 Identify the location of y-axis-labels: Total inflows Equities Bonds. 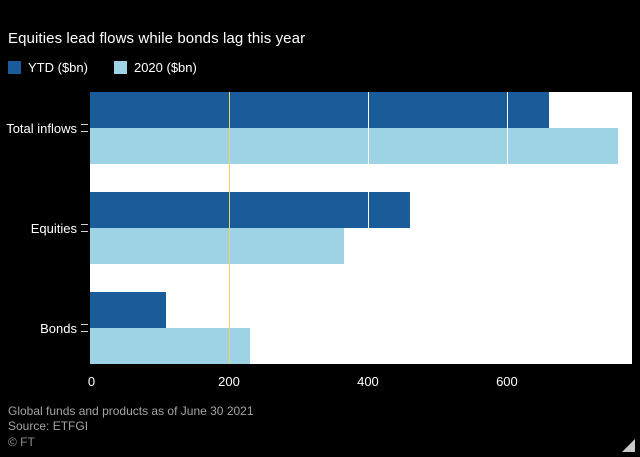
(45, 228).